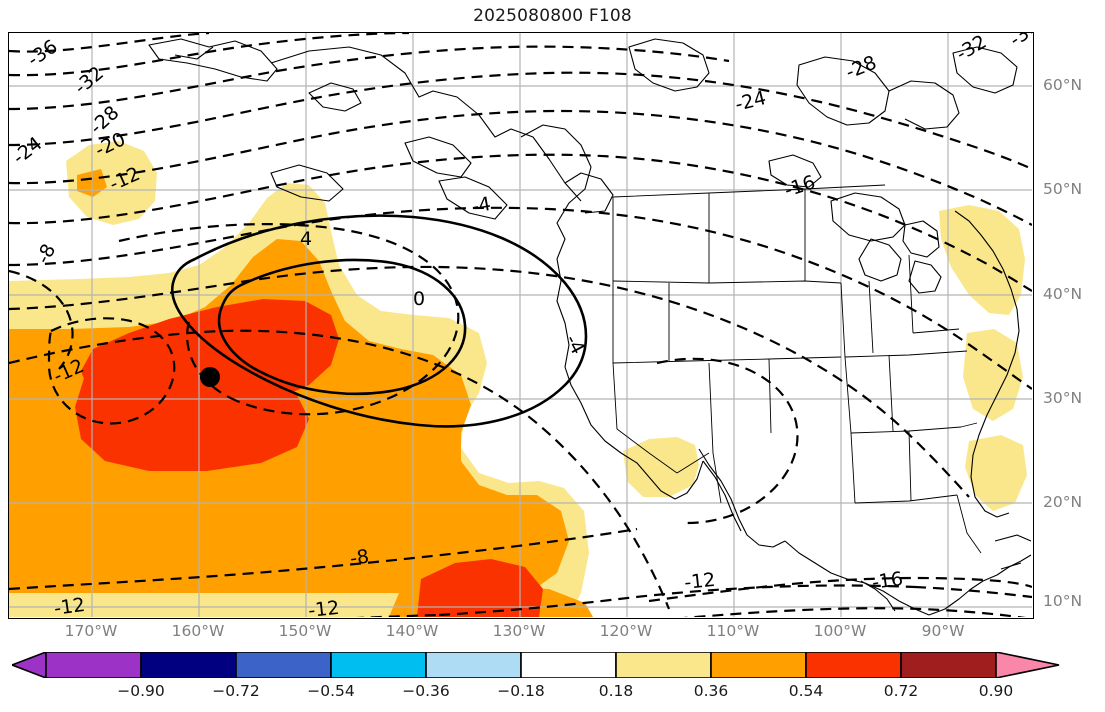 Image resolution: width=1105 pixels, height=712 pixels. Describe the element at coordinates (91, 631) in the screenshot. I see `lon-tick-label: 170°W` at that location.